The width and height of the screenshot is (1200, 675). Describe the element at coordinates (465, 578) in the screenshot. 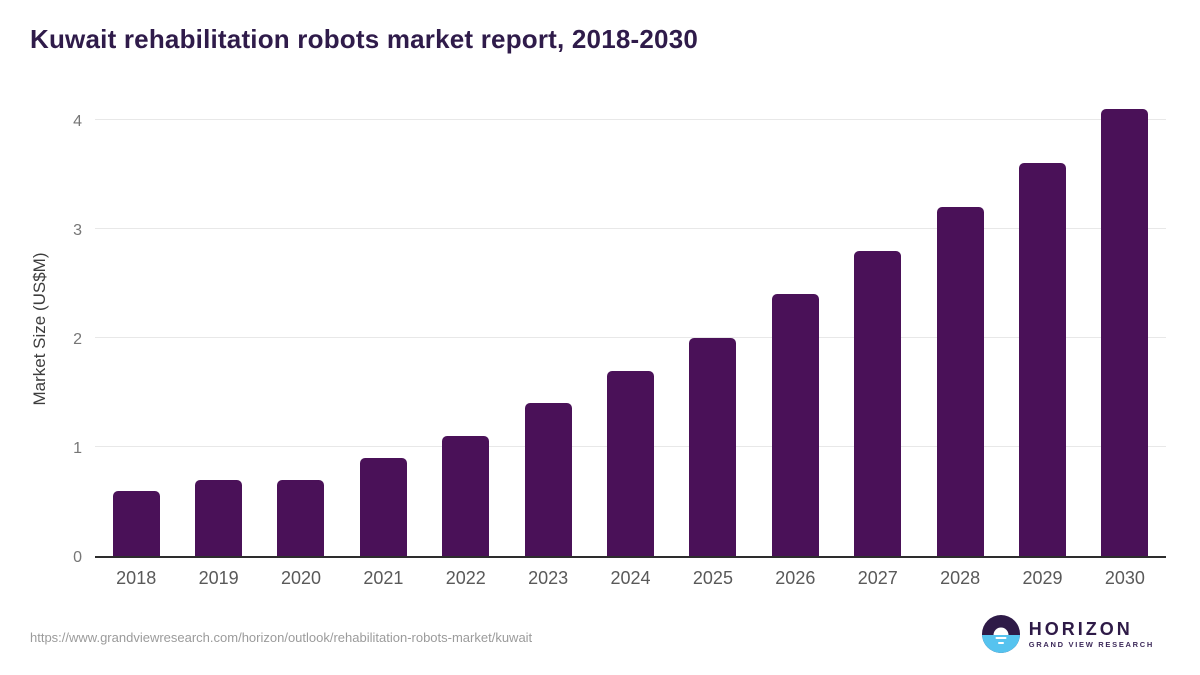

I see `x-axis-label: 2022` at that location.